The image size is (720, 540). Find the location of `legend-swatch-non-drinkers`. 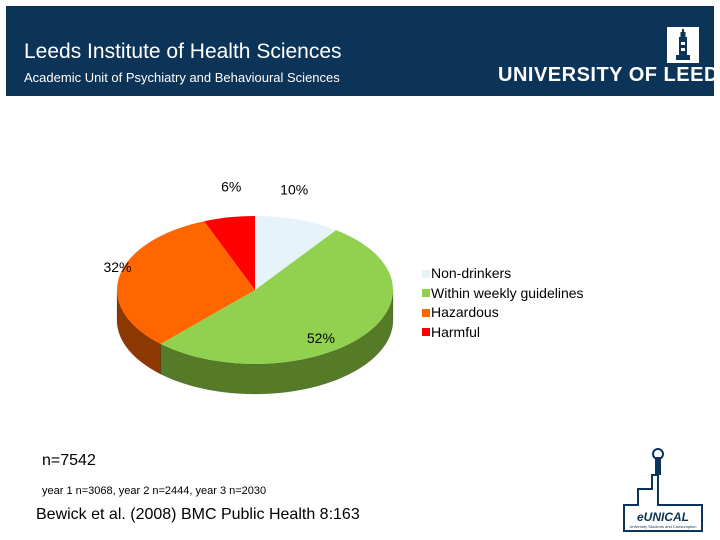

legend-swatch-non-drinkers is located at coordinates (426, 273).